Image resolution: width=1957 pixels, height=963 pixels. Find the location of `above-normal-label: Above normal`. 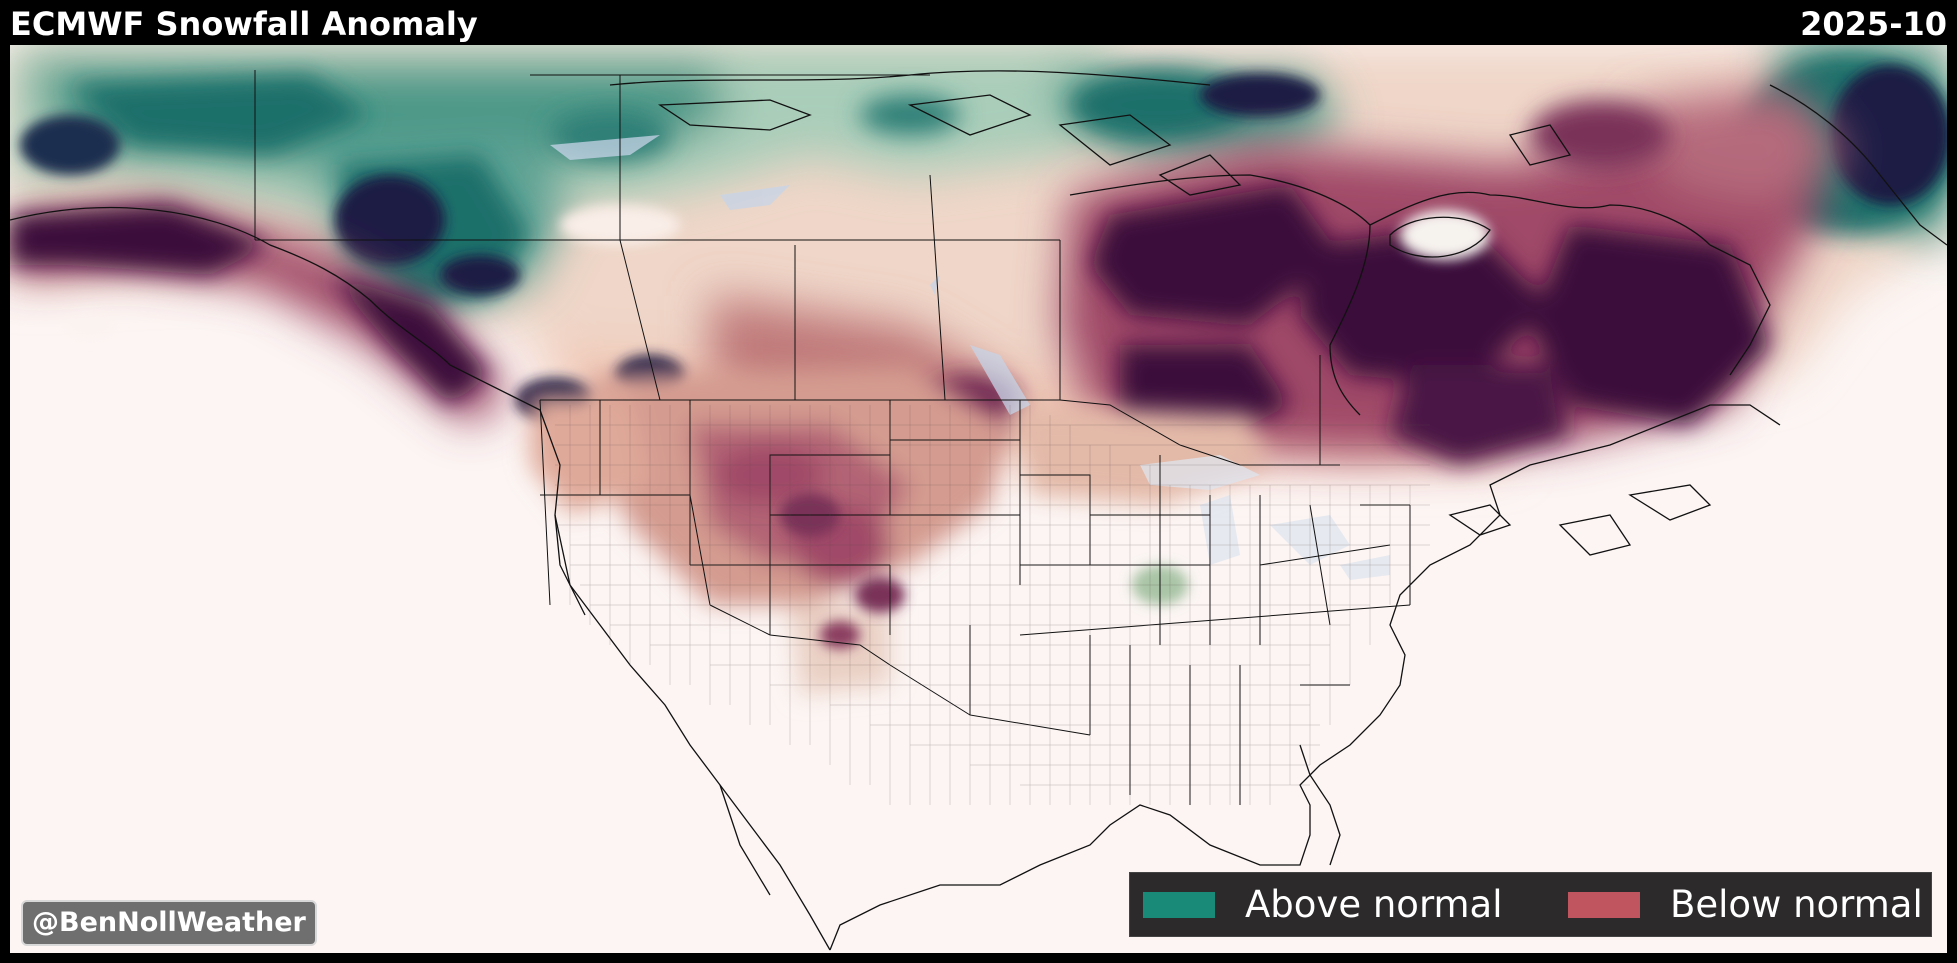

above-normal-label: Above normal is located at coordinates (1374, 904).